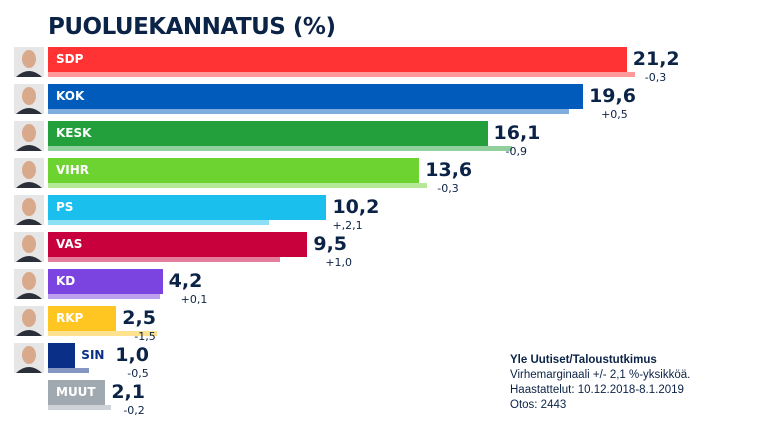  What do you see at coordinates (383, 287) in the screenshot?
I see `party-row-kd: KD 4,2 +0,1` at bounding box center [383, 287].